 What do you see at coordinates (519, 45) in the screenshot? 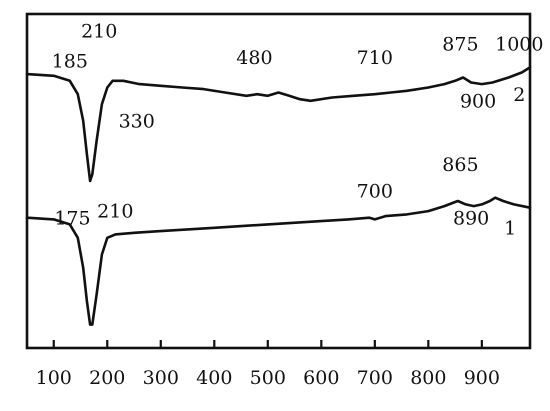
I see `peak-label-2-1000: 1000` at bounding box center [519, 45].